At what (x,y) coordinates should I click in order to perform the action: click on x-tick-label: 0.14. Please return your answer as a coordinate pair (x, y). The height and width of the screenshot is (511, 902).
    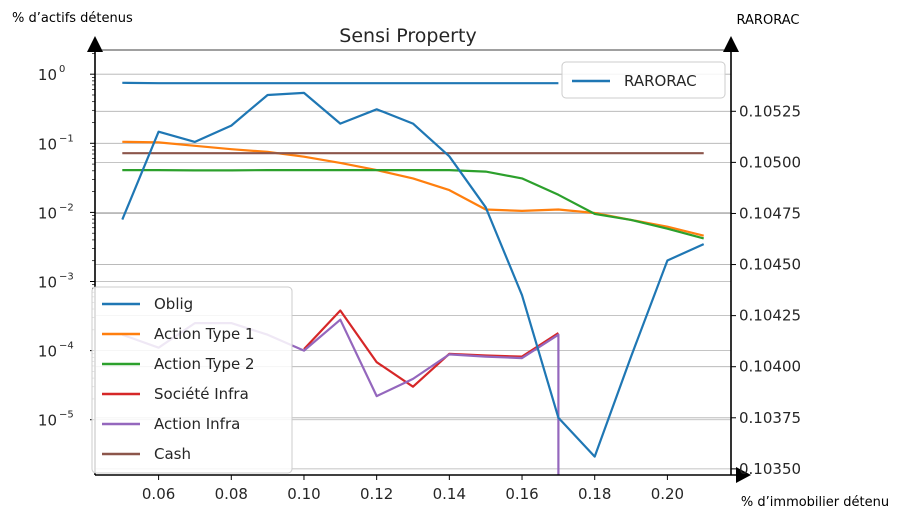
    Looking at the image, I should click on (449, 494).